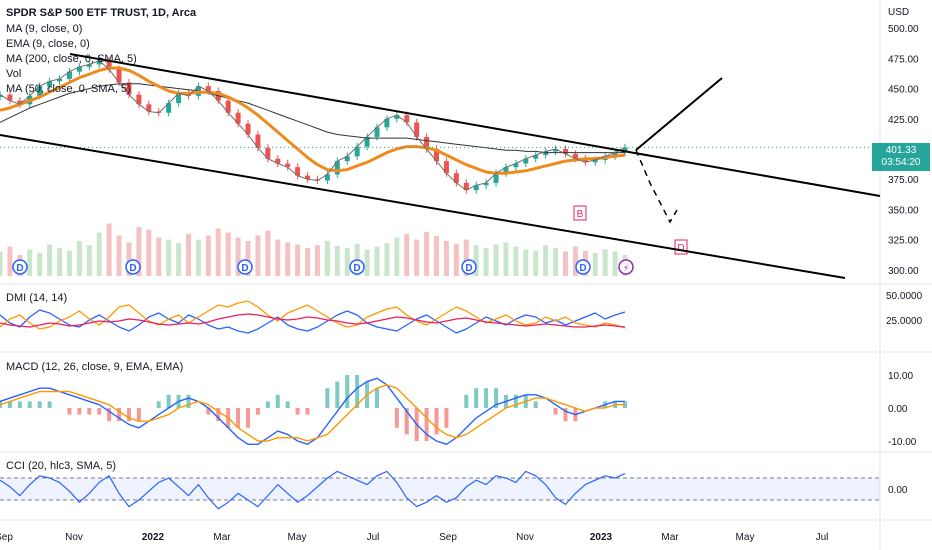 The image size is (932, 550). What do you see at coordinates (448, 537) in the screenshot?
I see `time-tick-label: Sep` at bounding box center [448, 537].